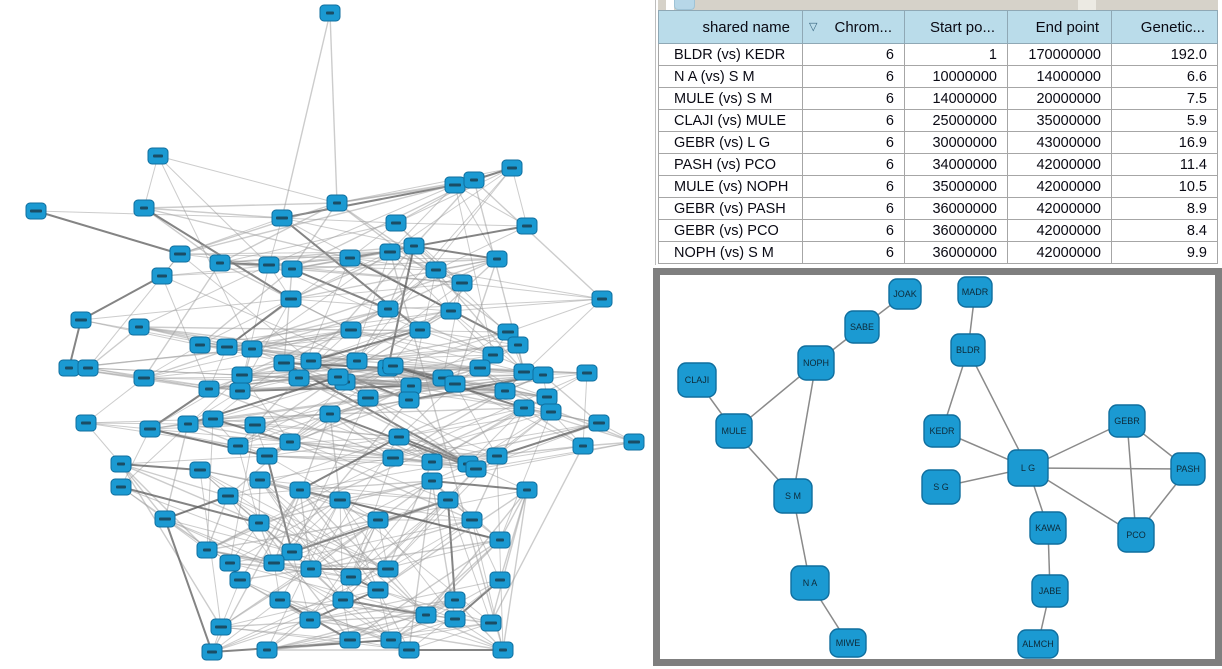 This screenshot has height=669, width=1222. I want to click on node-ALMCH, so click(1038, 644).